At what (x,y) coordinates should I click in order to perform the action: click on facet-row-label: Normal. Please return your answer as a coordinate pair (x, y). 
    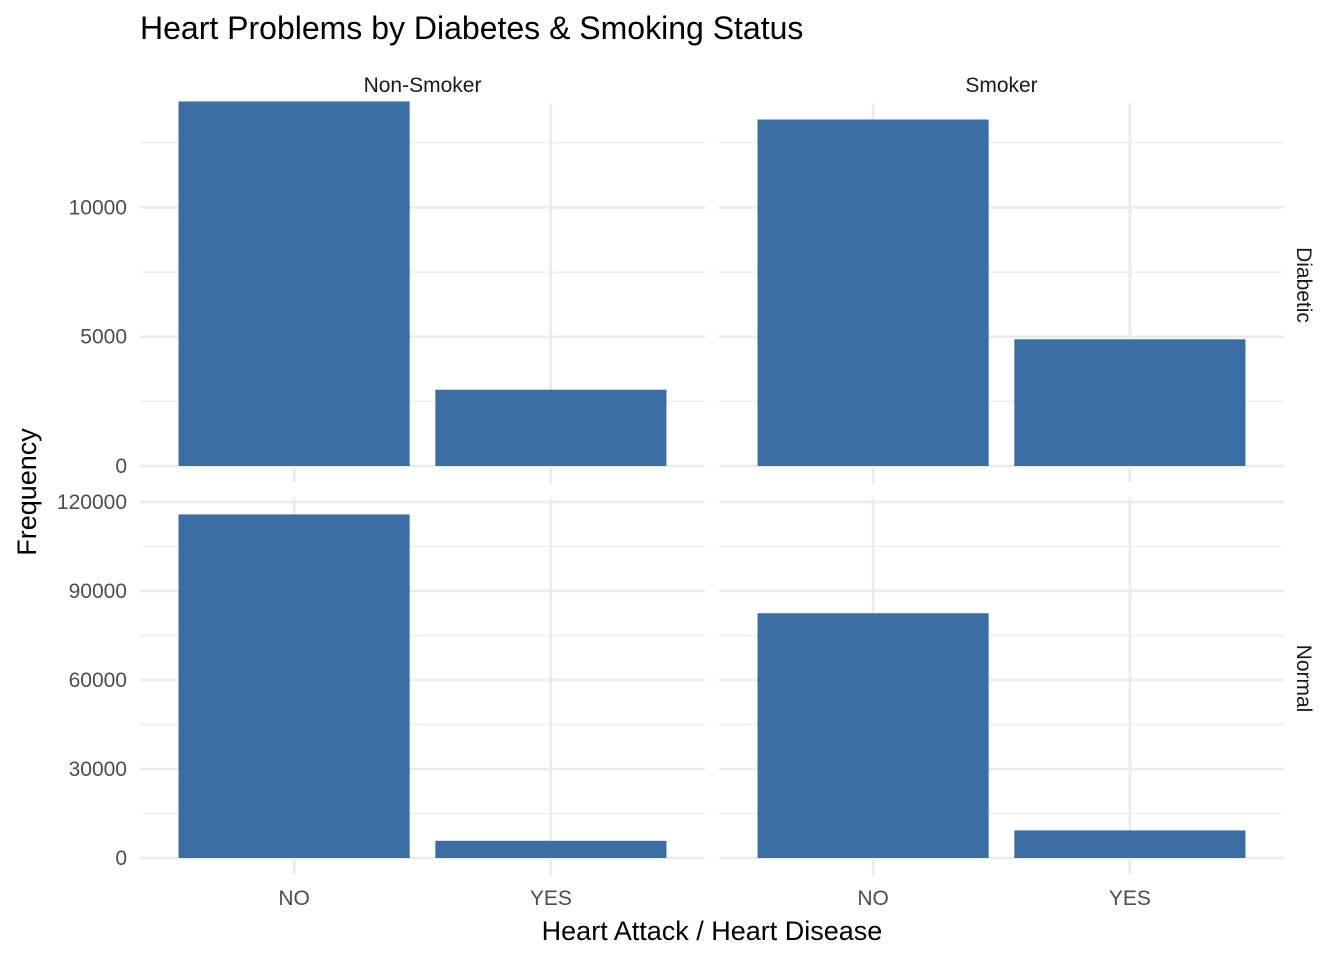
    Looking at the image, I should click on (1303, 679).